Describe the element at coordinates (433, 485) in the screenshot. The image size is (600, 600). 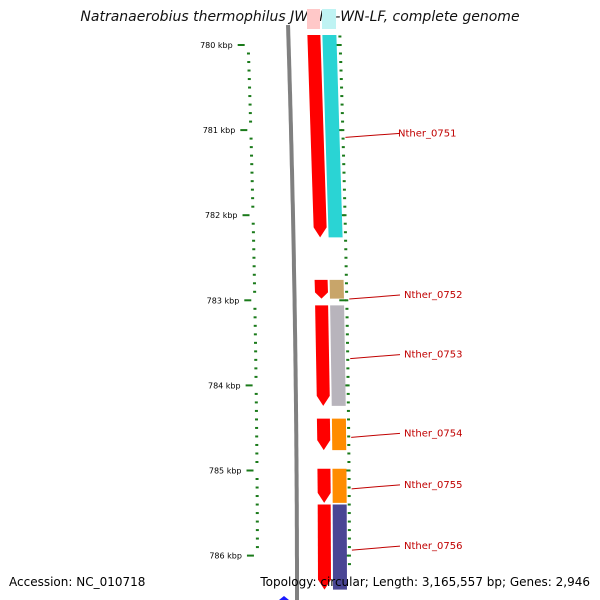
I see `gene-label-nther_0755: Nther_0755` at that location.